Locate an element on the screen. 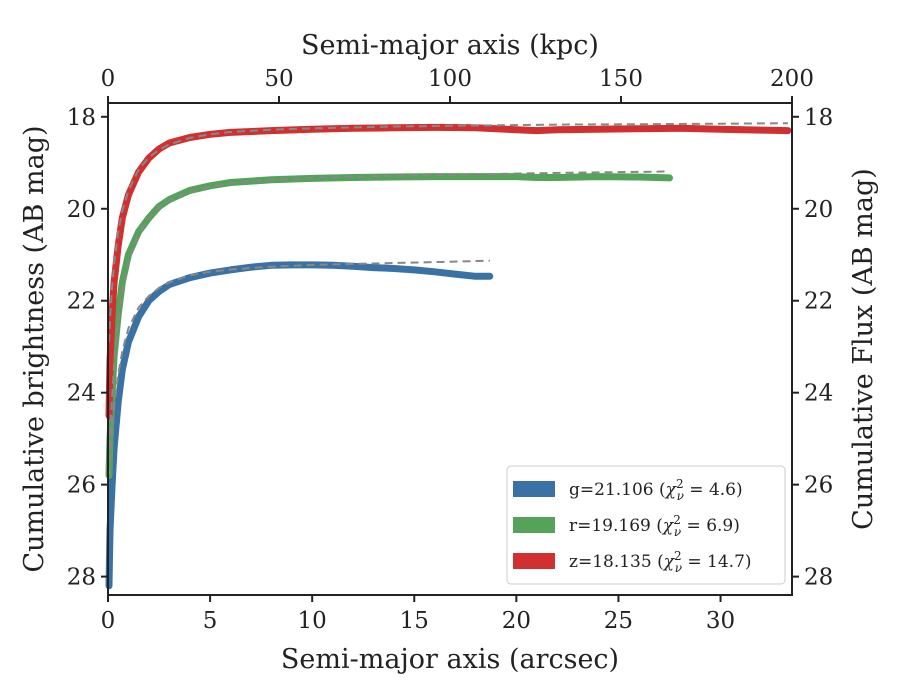 This screenshot has height=700, width=900. x-top-tick-label: 50 is located at coordinates (278, 79).